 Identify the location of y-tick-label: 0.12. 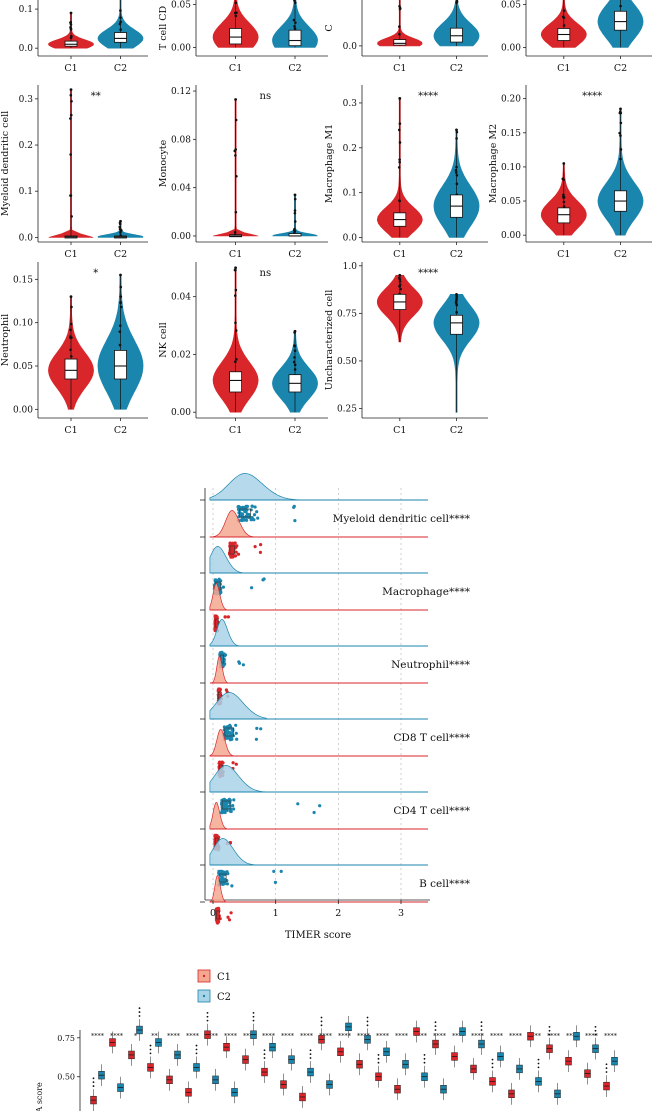
(181, 92).